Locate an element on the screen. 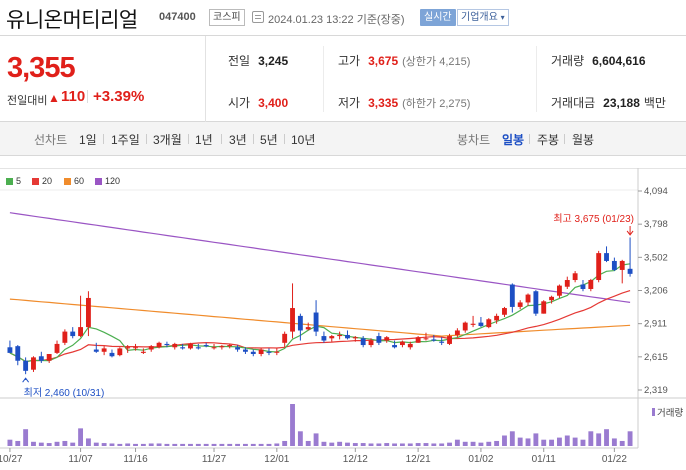 The width and height of the screenshot is (686, 470). change-label: 전일대비 is located at coordinates (27, 101).